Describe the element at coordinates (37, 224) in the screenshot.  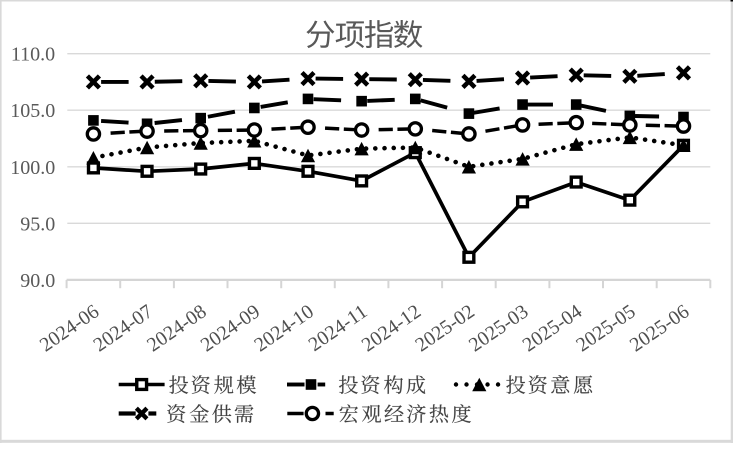
I see `svg-text: 95.0` at that location.